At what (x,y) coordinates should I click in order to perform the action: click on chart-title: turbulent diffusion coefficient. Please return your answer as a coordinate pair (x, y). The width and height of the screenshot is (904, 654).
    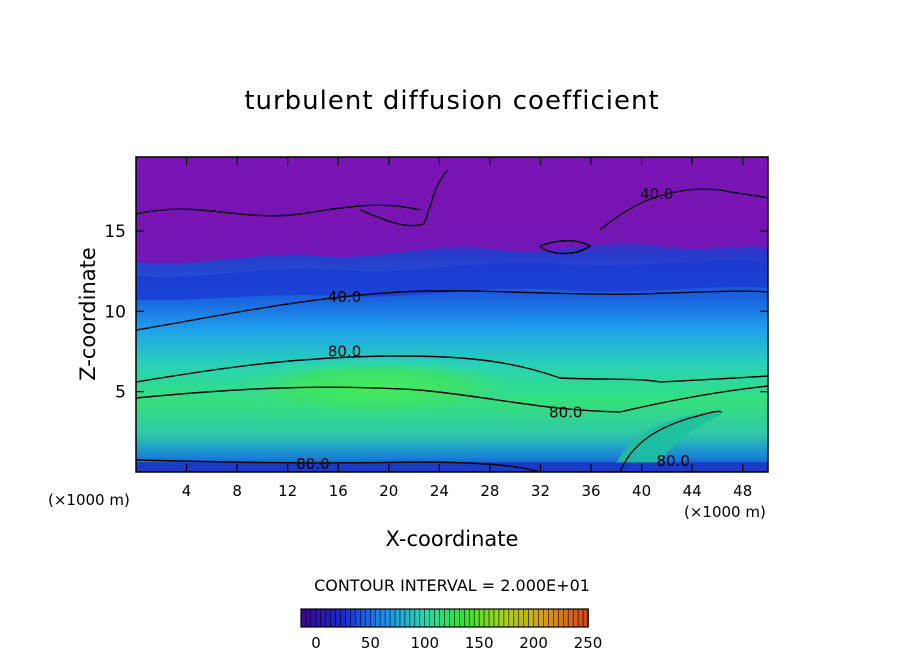
    Looking at the image, I should click on (452, 101).